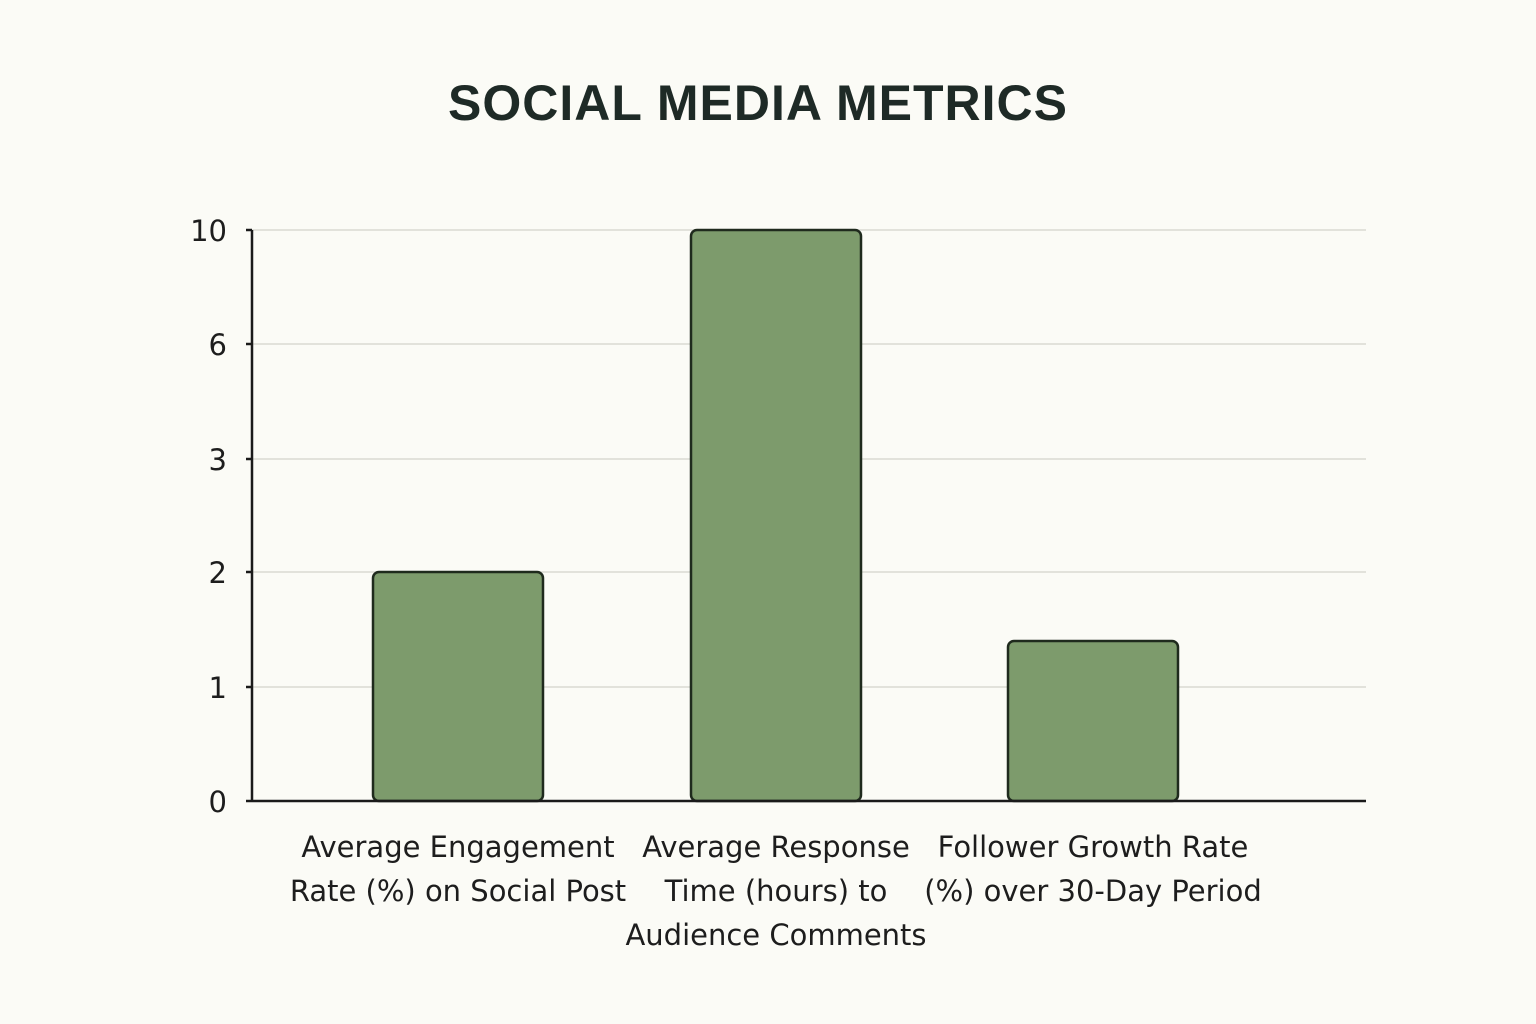  Describe the element at coordinates (218, 460) in the screenshot. I see `y-tick-label: 3` at that location.